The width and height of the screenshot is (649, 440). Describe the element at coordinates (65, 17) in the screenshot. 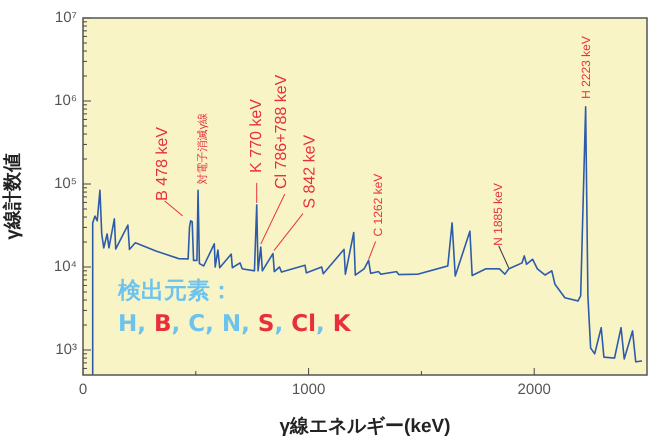

I see `y-tick-label: 10⁷` at that location.